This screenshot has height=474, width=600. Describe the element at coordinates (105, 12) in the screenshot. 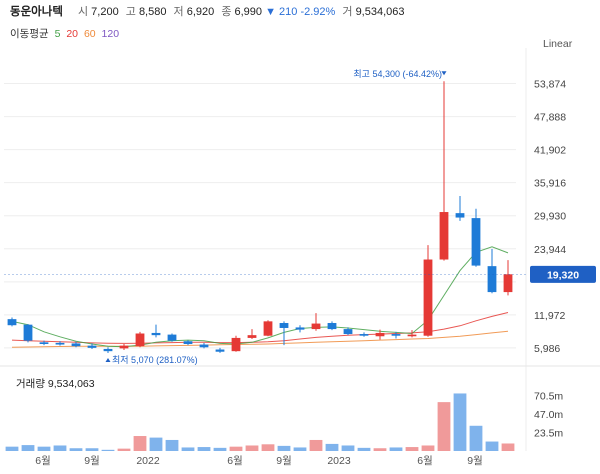

I see `open-value: 7,200` at that location.